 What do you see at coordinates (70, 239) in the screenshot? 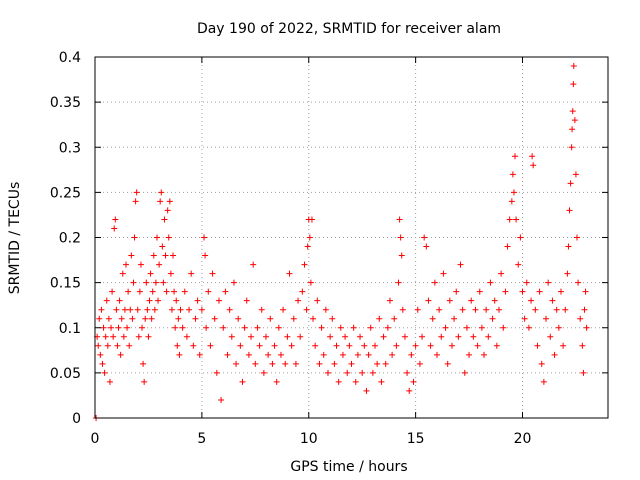
I see `y-tick-label: 0.2` at bounding box center [70, 239].